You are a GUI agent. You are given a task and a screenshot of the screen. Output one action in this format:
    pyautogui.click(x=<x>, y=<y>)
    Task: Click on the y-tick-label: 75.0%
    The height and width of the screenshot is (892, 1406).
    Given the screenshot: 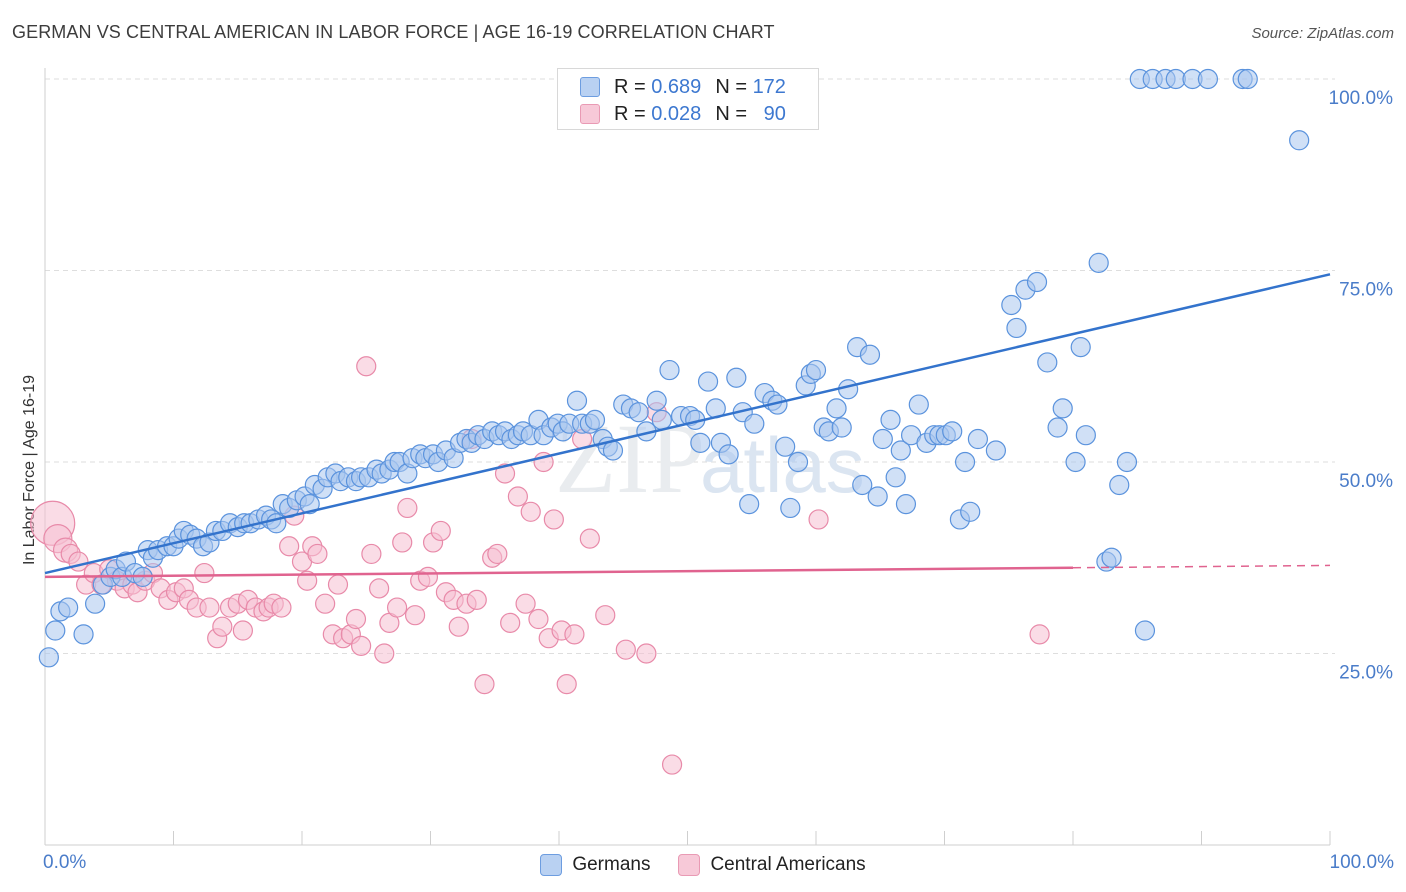 What is the action you would take?
    pyautogui.click(x=1366, y=290)
    